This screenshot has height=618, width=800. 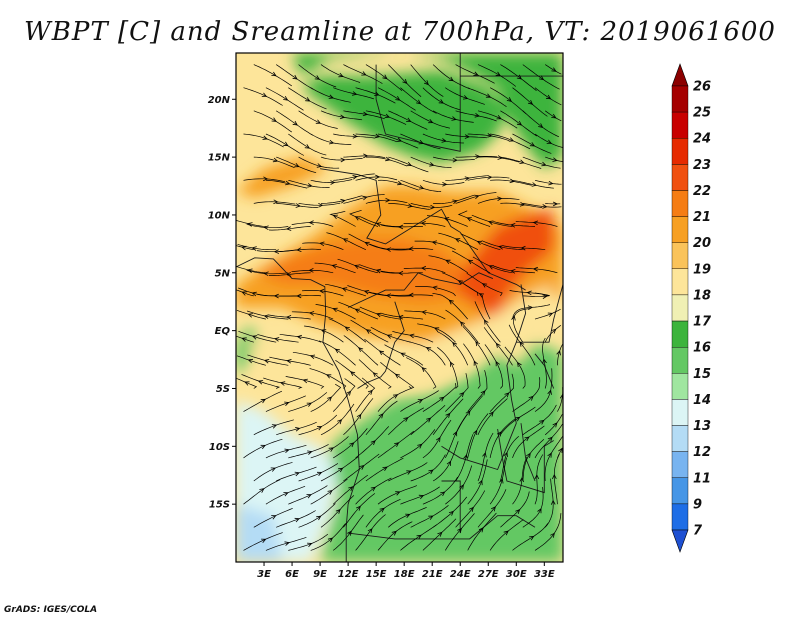 I want to click on y-tick-label: 10S, so click(x=219, y=447).